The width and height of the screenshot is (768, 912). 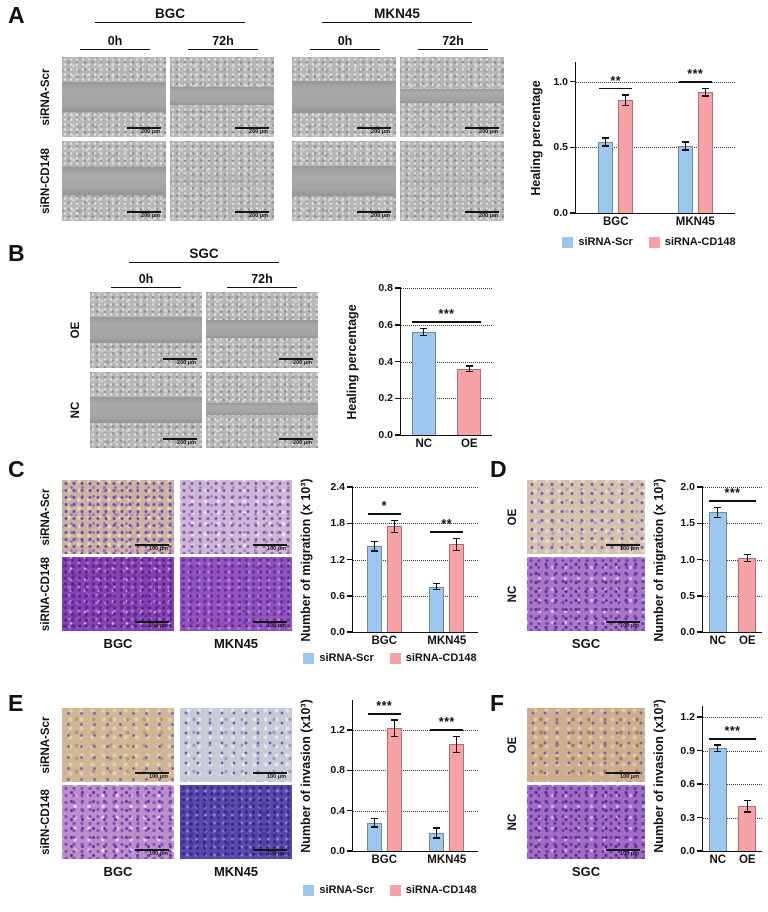 I want to click on legend-label: siRNA-Scr, so click(x=346, y=658).